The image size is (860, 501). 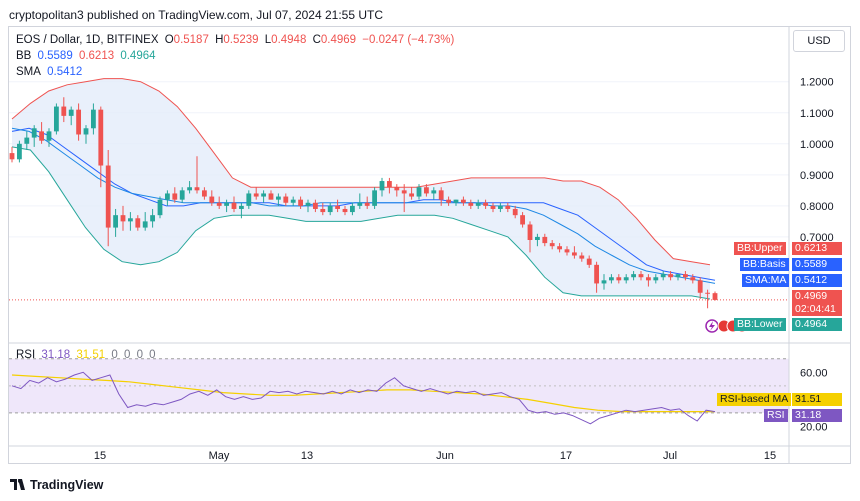 What do you see at coordinates (712, 326) in the screenshot?
I see `lightning-icon-bolt` at bounding box center [712, 326].